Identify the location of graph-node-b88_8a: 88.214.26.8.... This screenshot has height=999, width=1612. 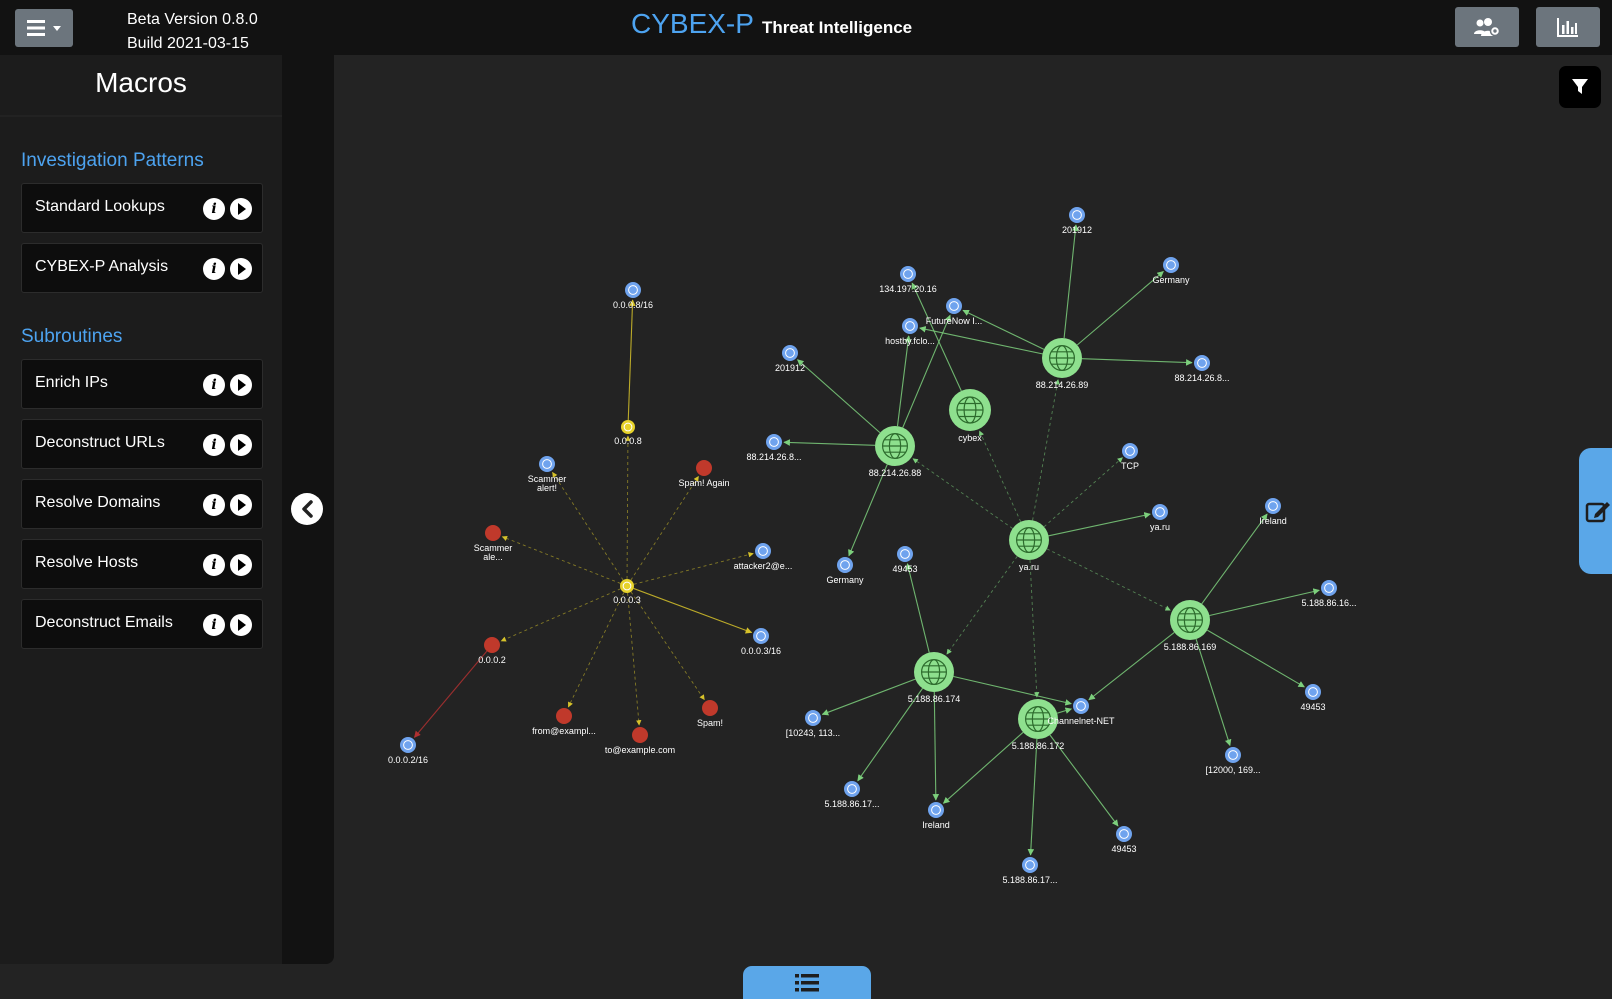
(1202, 369).